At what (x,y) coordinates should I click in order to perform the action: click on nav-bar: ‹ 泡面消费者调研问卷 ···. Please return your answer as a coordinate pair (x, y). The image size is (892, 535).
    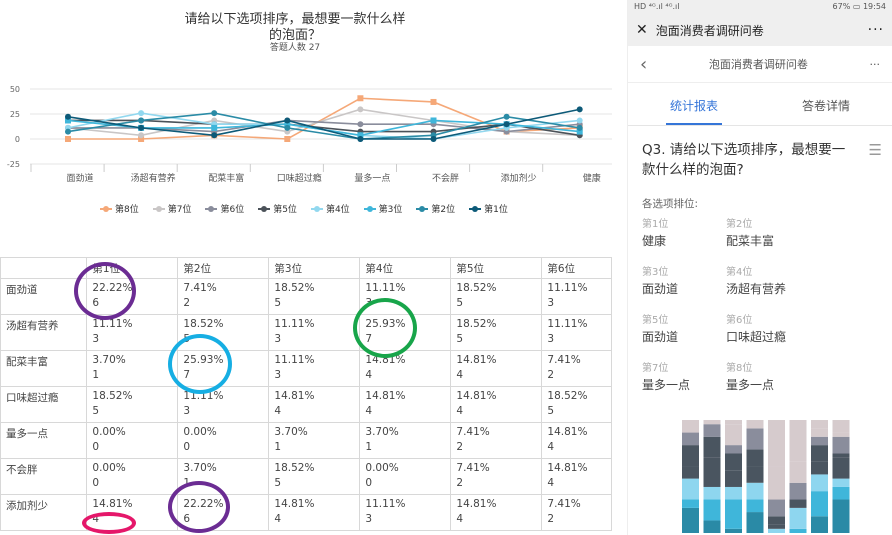
    Looking at the image, I should click on (760, 64).